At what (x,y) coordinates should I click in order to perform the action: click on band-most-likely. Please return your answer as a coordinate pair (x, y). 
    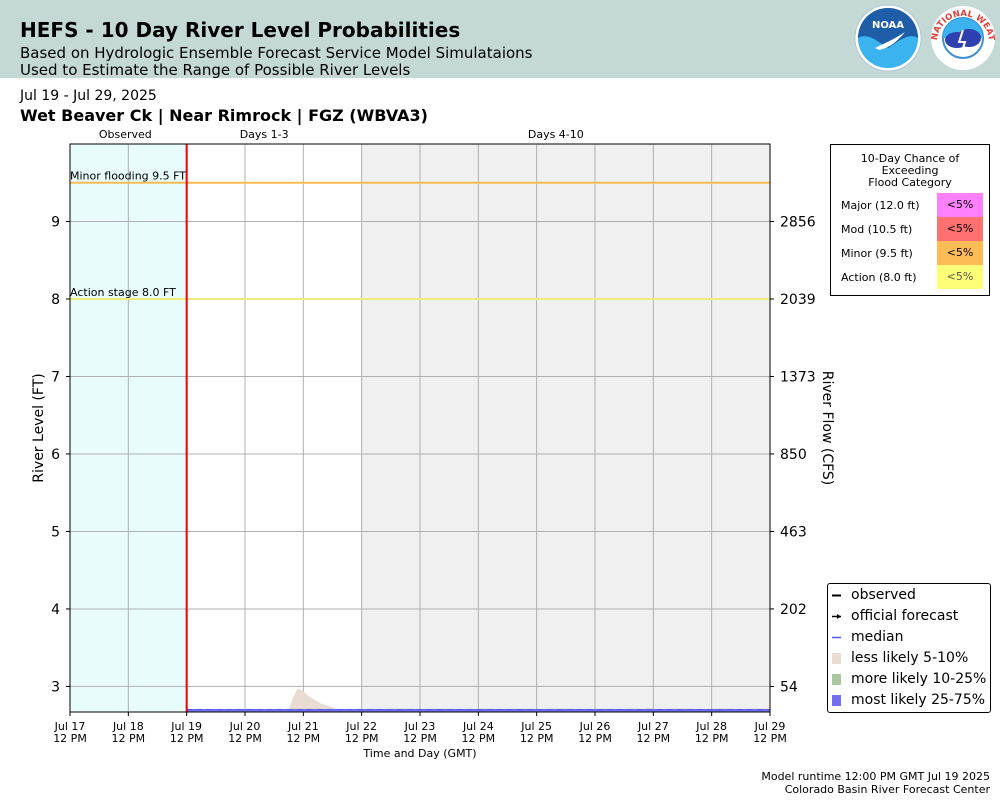
    Looking at the image, I should click on (478, 710).